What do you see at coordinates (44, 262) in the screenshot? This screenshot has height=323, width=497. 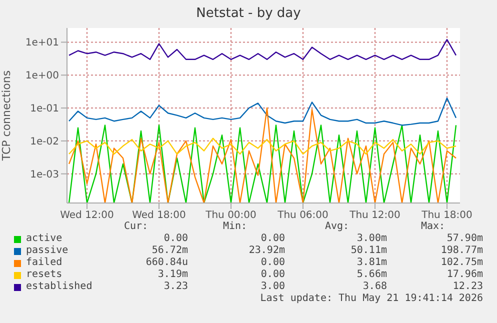 I see `legend-label: failed` at bounding box center [44, 262].